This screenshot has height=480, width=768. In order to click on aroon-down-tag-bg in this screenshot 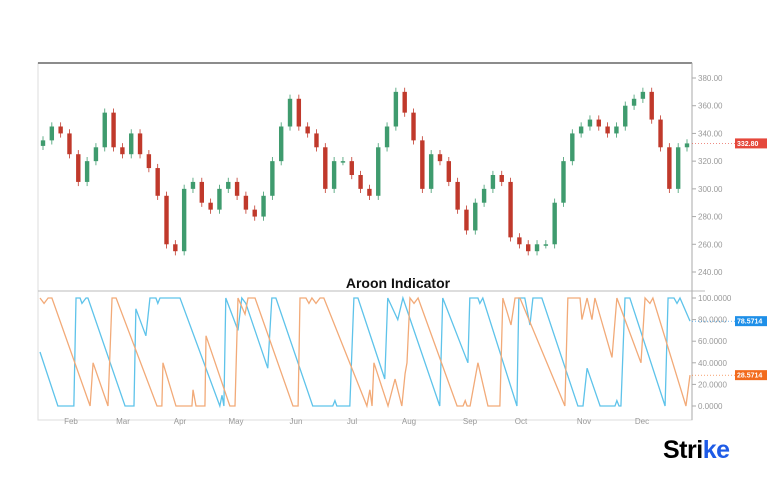, I will do `click(751, 375)`.